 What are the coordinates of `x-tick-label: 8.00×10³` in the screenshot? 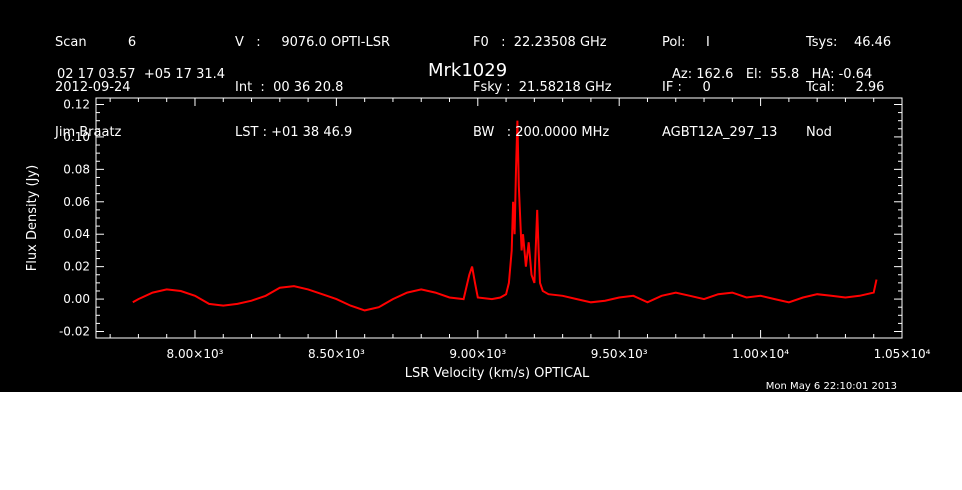 It's located at (195, 354).